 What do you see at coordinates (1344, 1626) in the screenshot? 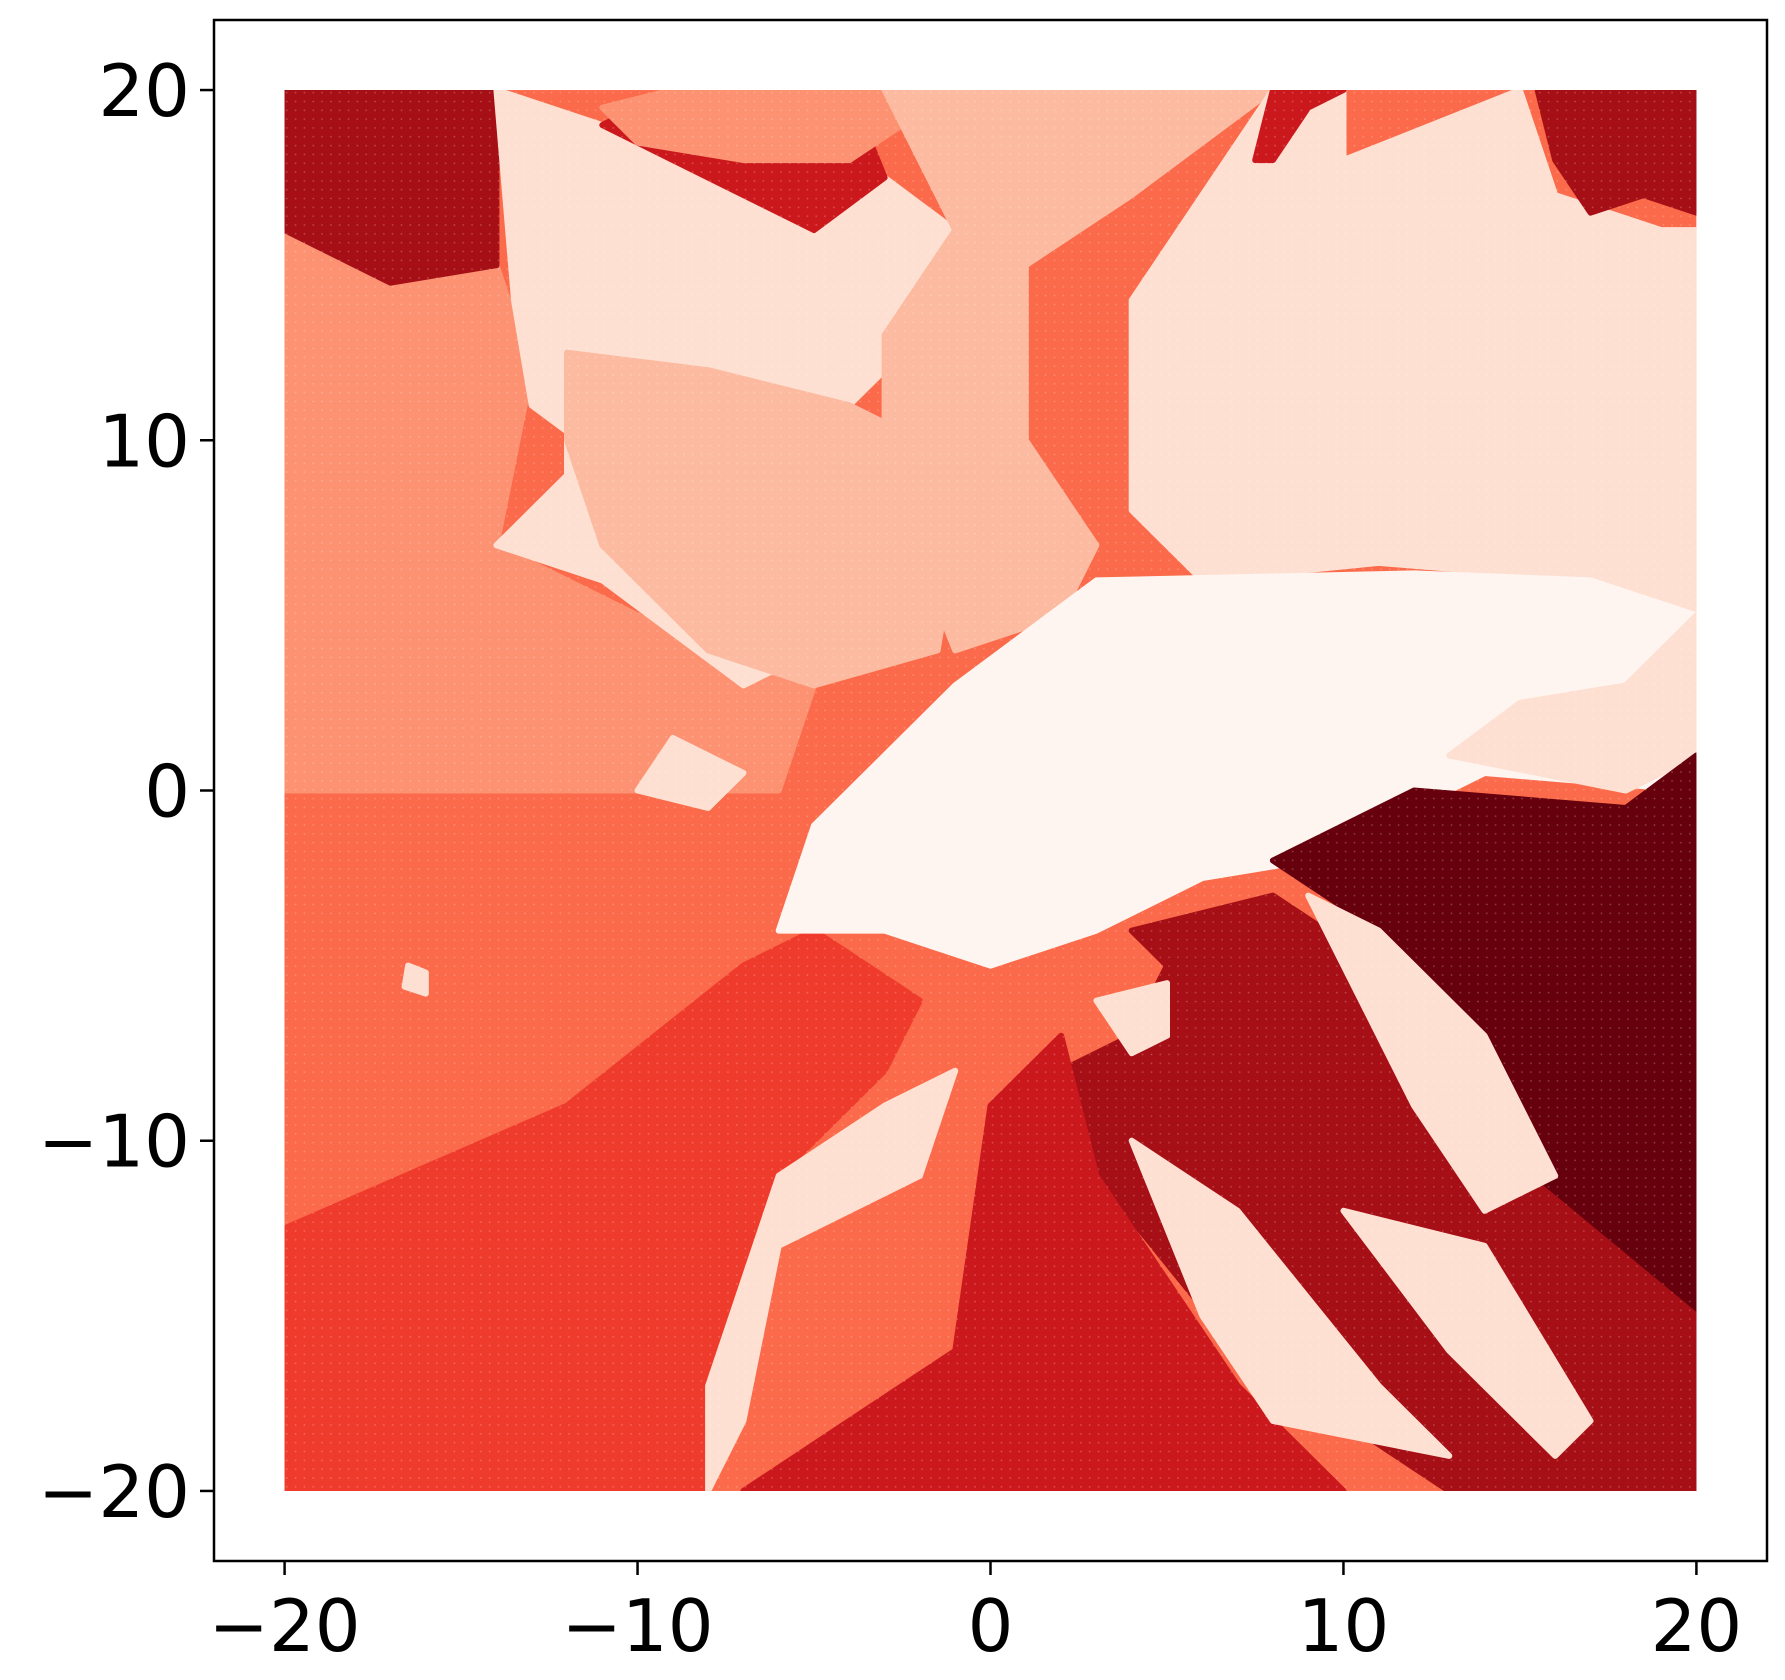
I see `x-tick-label: 10` at bounding box center [1344, 1626].